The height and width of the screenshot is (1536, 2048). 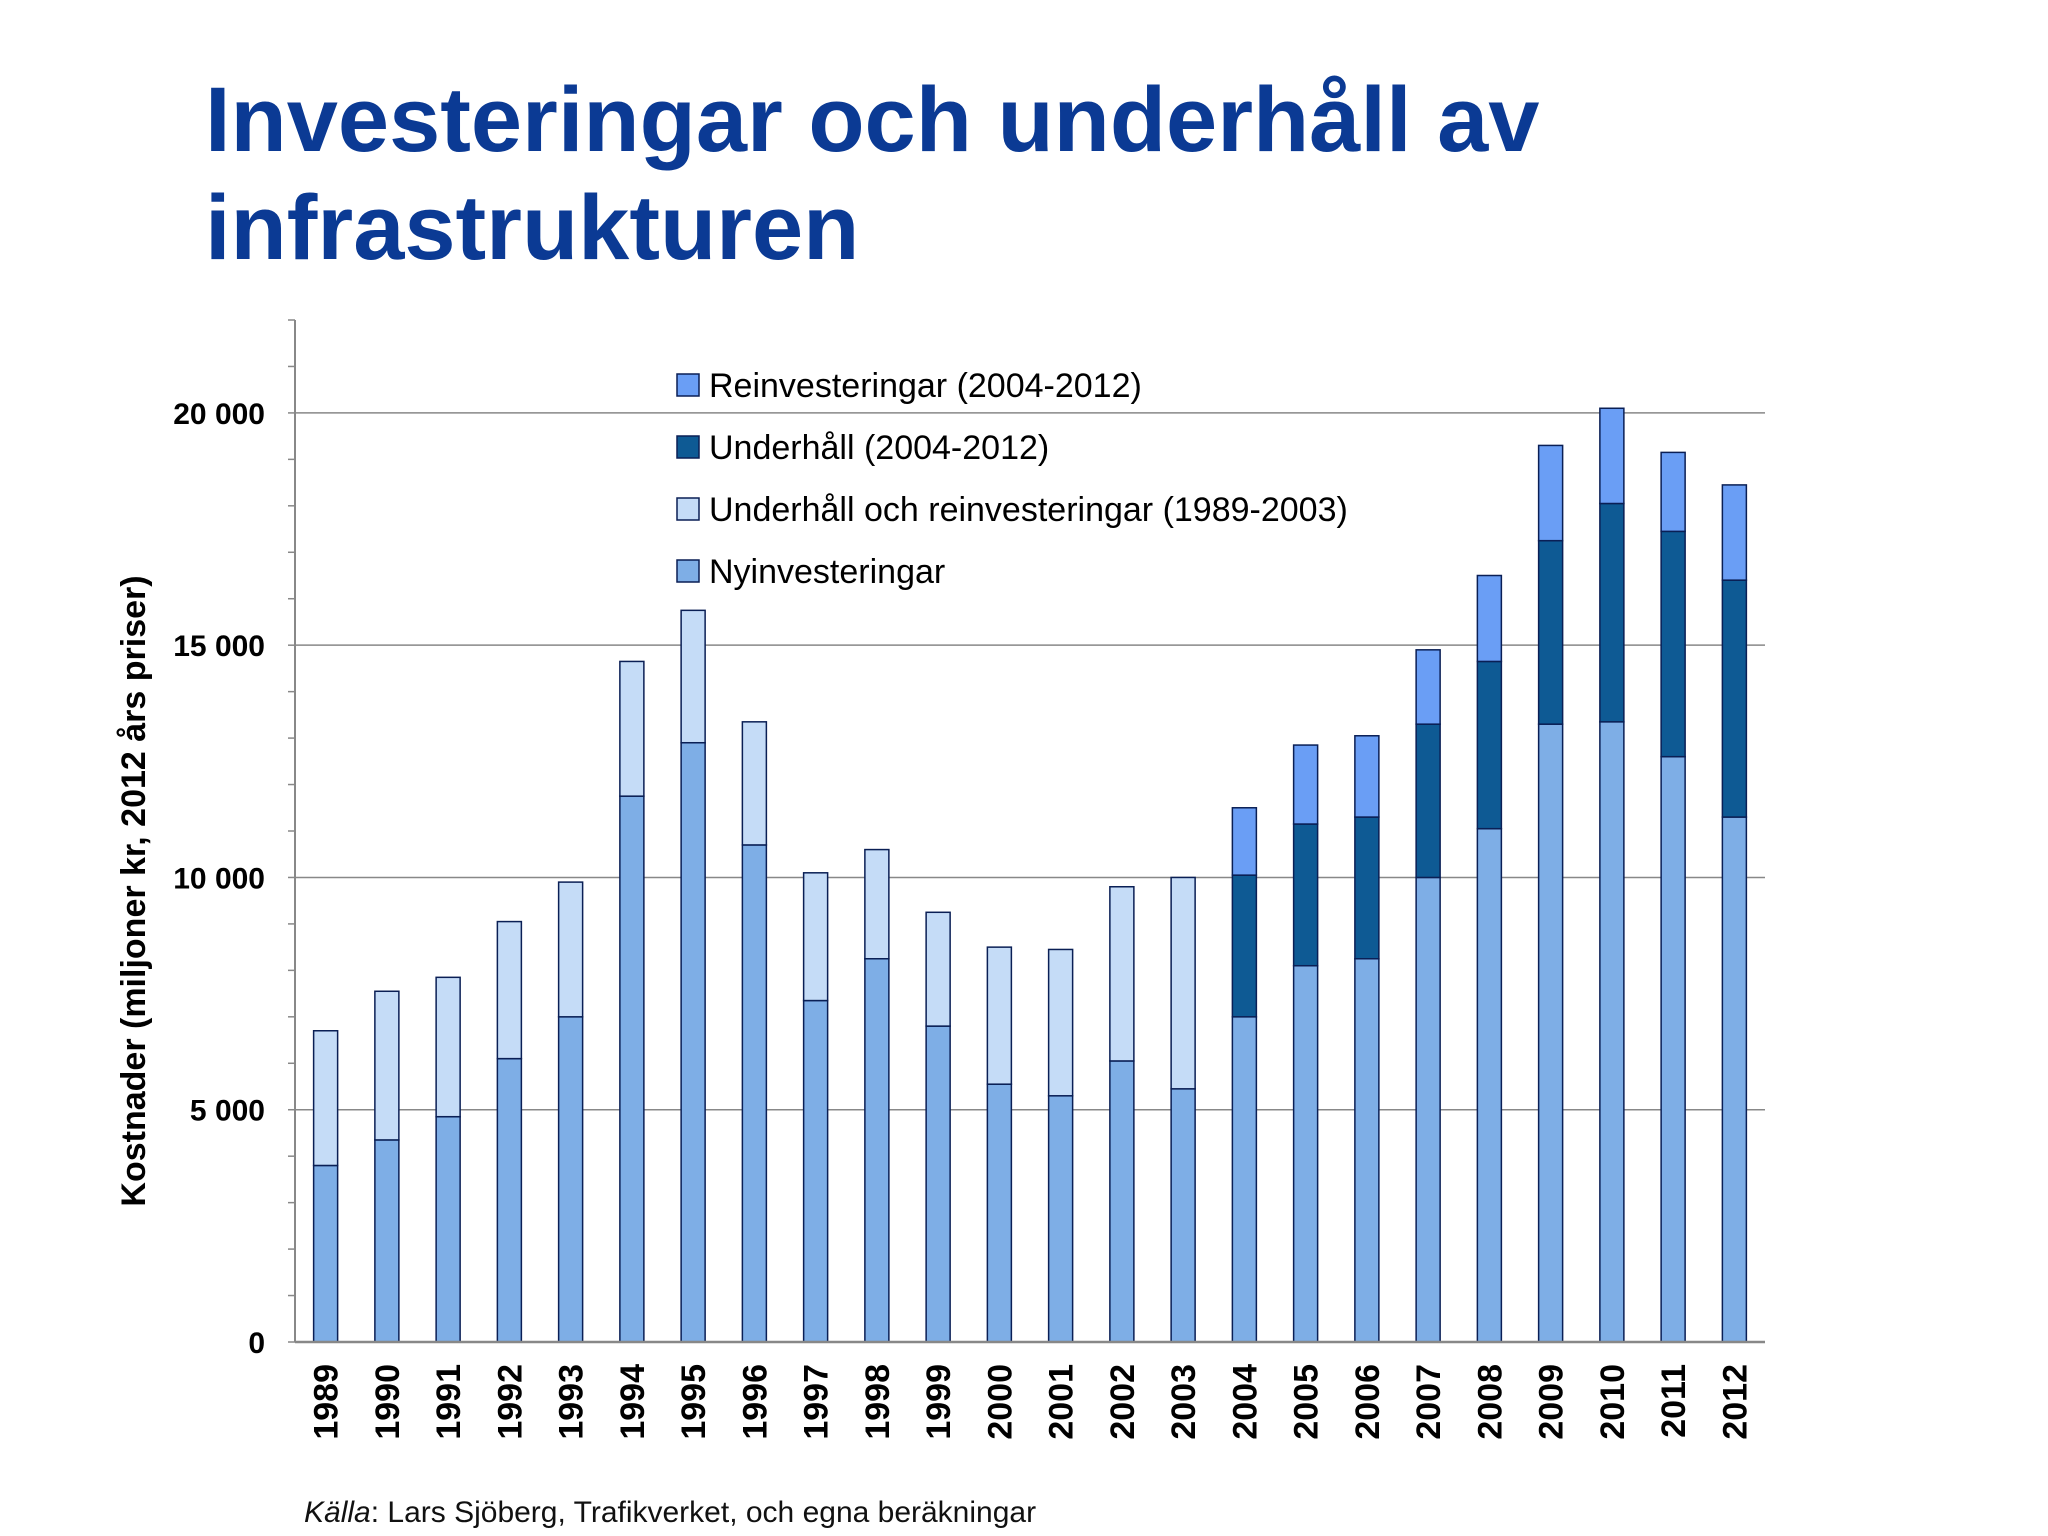 What do you see at coordinates (509, 1131) in the screenshot?
I see `bar-group-1992` at bounding box center [509, 1131].